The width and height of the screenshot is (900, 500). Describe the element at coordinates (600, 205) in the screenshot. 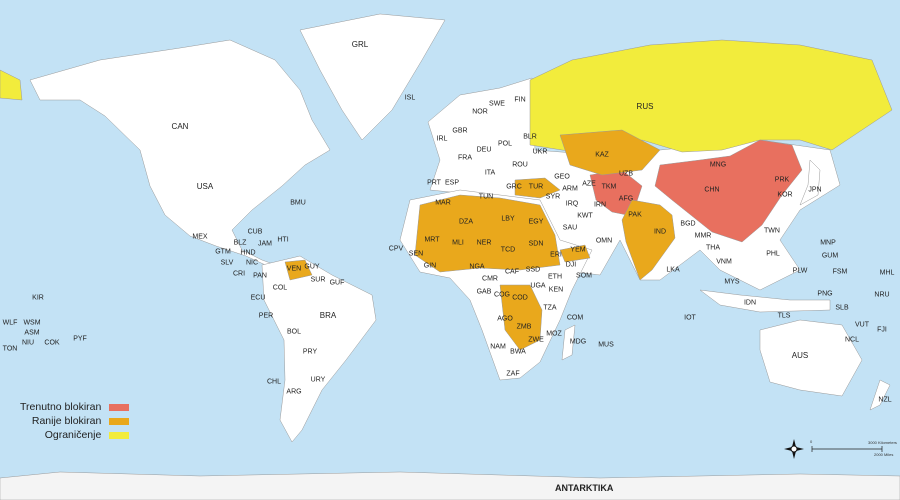

I see `label-irn: IRN` at that location.